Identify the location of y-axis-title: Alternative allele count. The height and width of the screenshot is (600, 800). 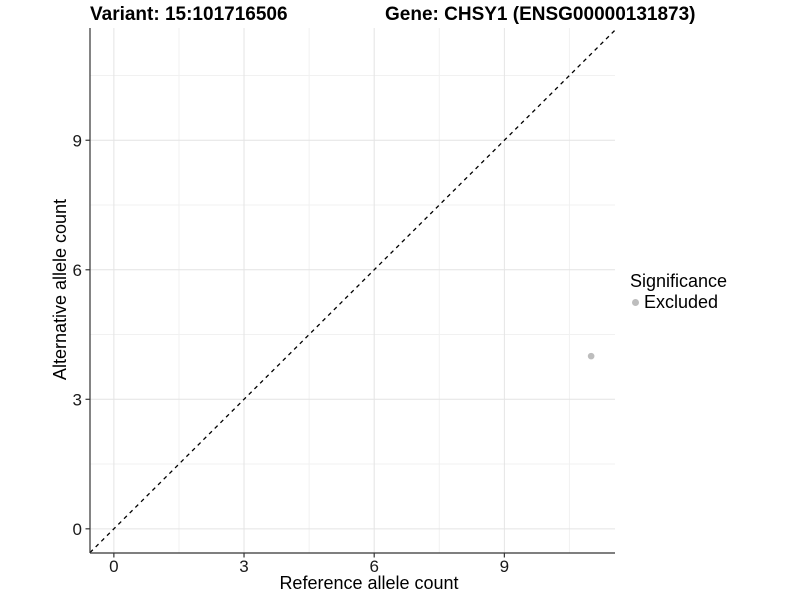
(60, 289).